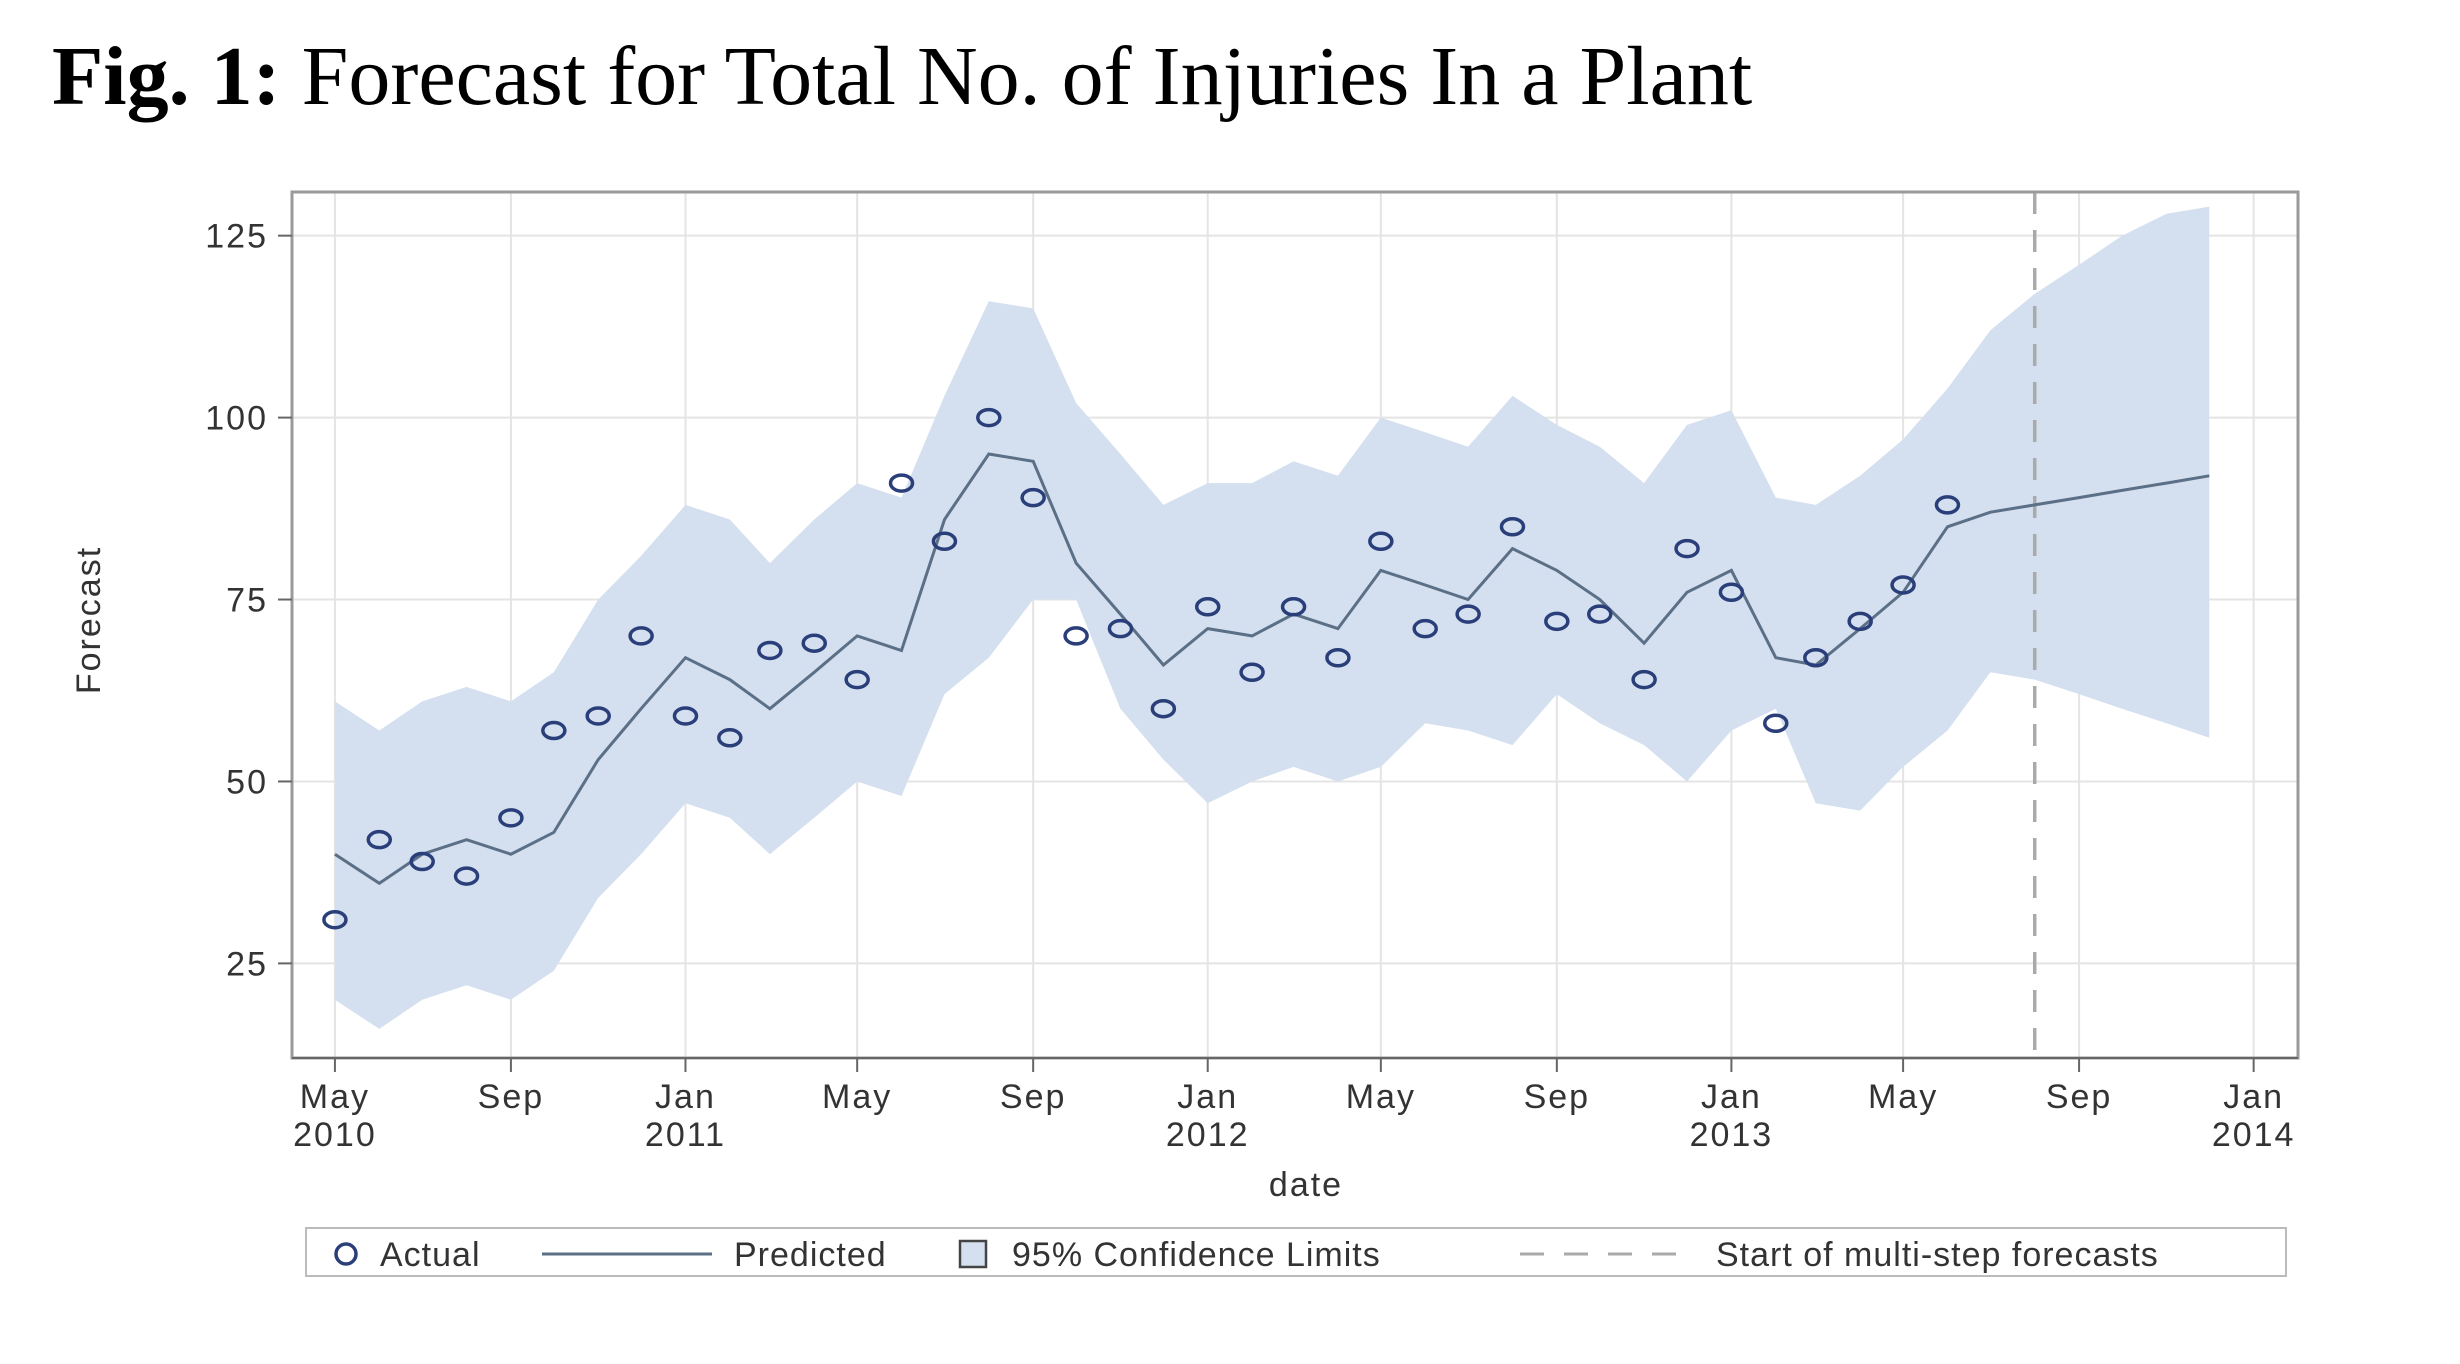 The height and width of the screenshot is (1364, 2460). What do you see at coordinates (346, 1254) in the screenshot?
I see `legend-actual-symbol` at bounding box center [346, 1254].